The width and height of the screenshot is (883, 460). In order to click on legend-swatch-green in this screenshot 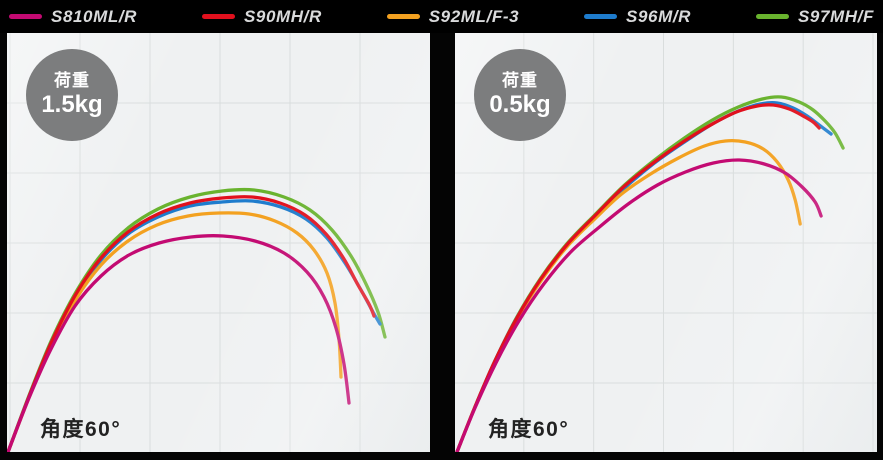, I will do `click(772, 16)`.